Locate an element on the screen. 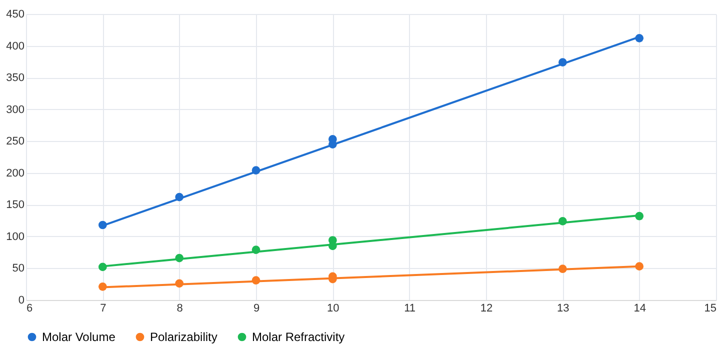 This screenshot has height=348, width=726. x-tick-label: 15 is located at coordinates (710, 308).